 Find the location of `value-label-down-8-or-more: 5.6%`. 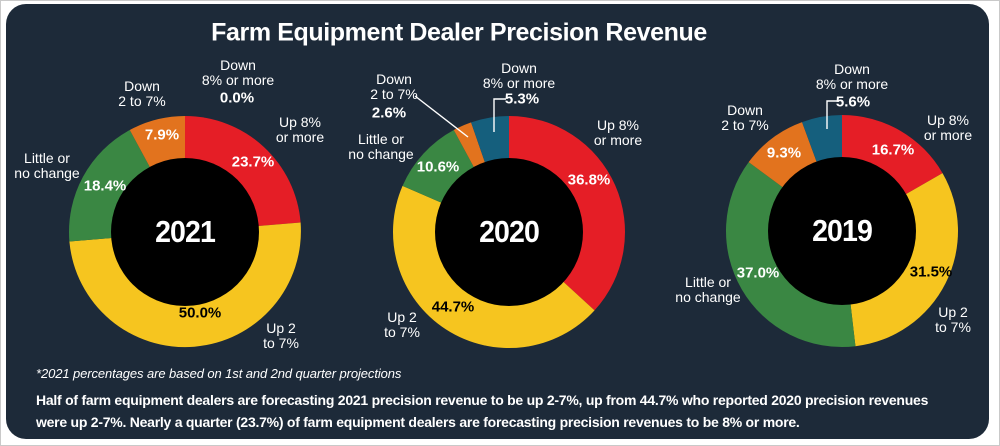

value-label-down-8-or-more: 5.6% is located at coordinates (853, 102).